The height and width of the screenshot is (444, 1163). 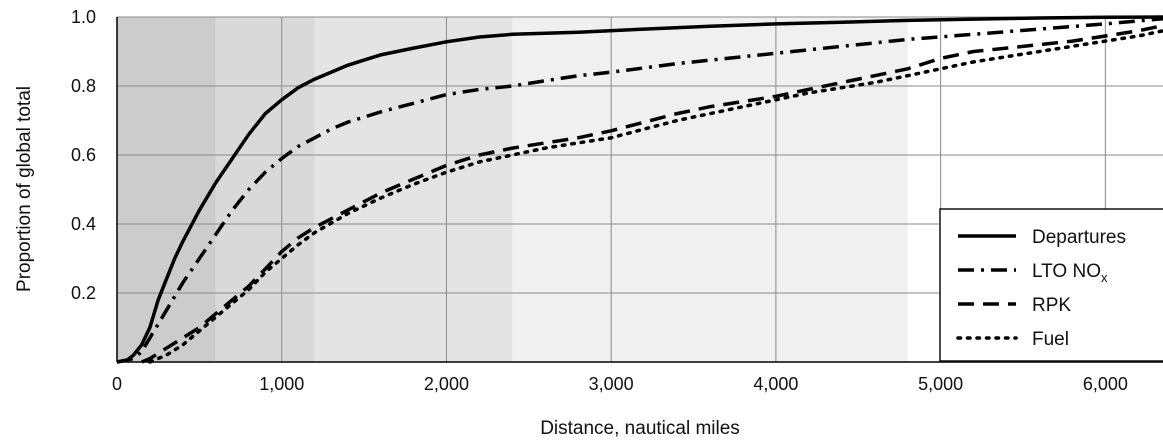 What do you see at coordinates (1070, 273) in the screenshot?
I see `legend-label-1: LTO NOx` at bounding box center [1070, 273].